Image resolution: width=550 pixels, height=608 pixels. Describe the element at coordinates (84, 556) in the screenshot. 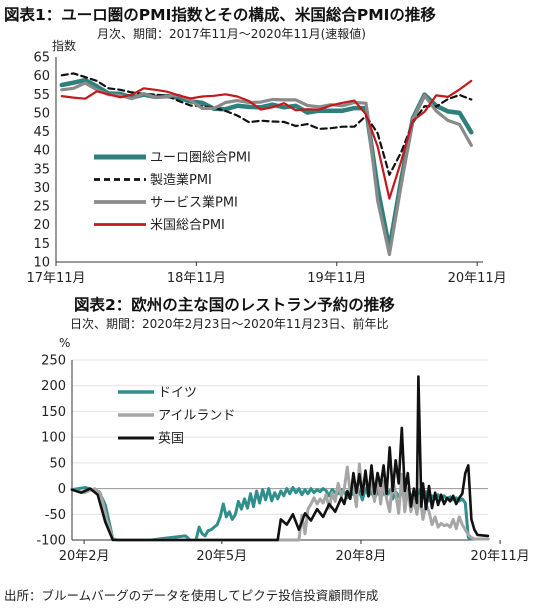

I see `chart2-xtick-label: 20年2月` at that location.